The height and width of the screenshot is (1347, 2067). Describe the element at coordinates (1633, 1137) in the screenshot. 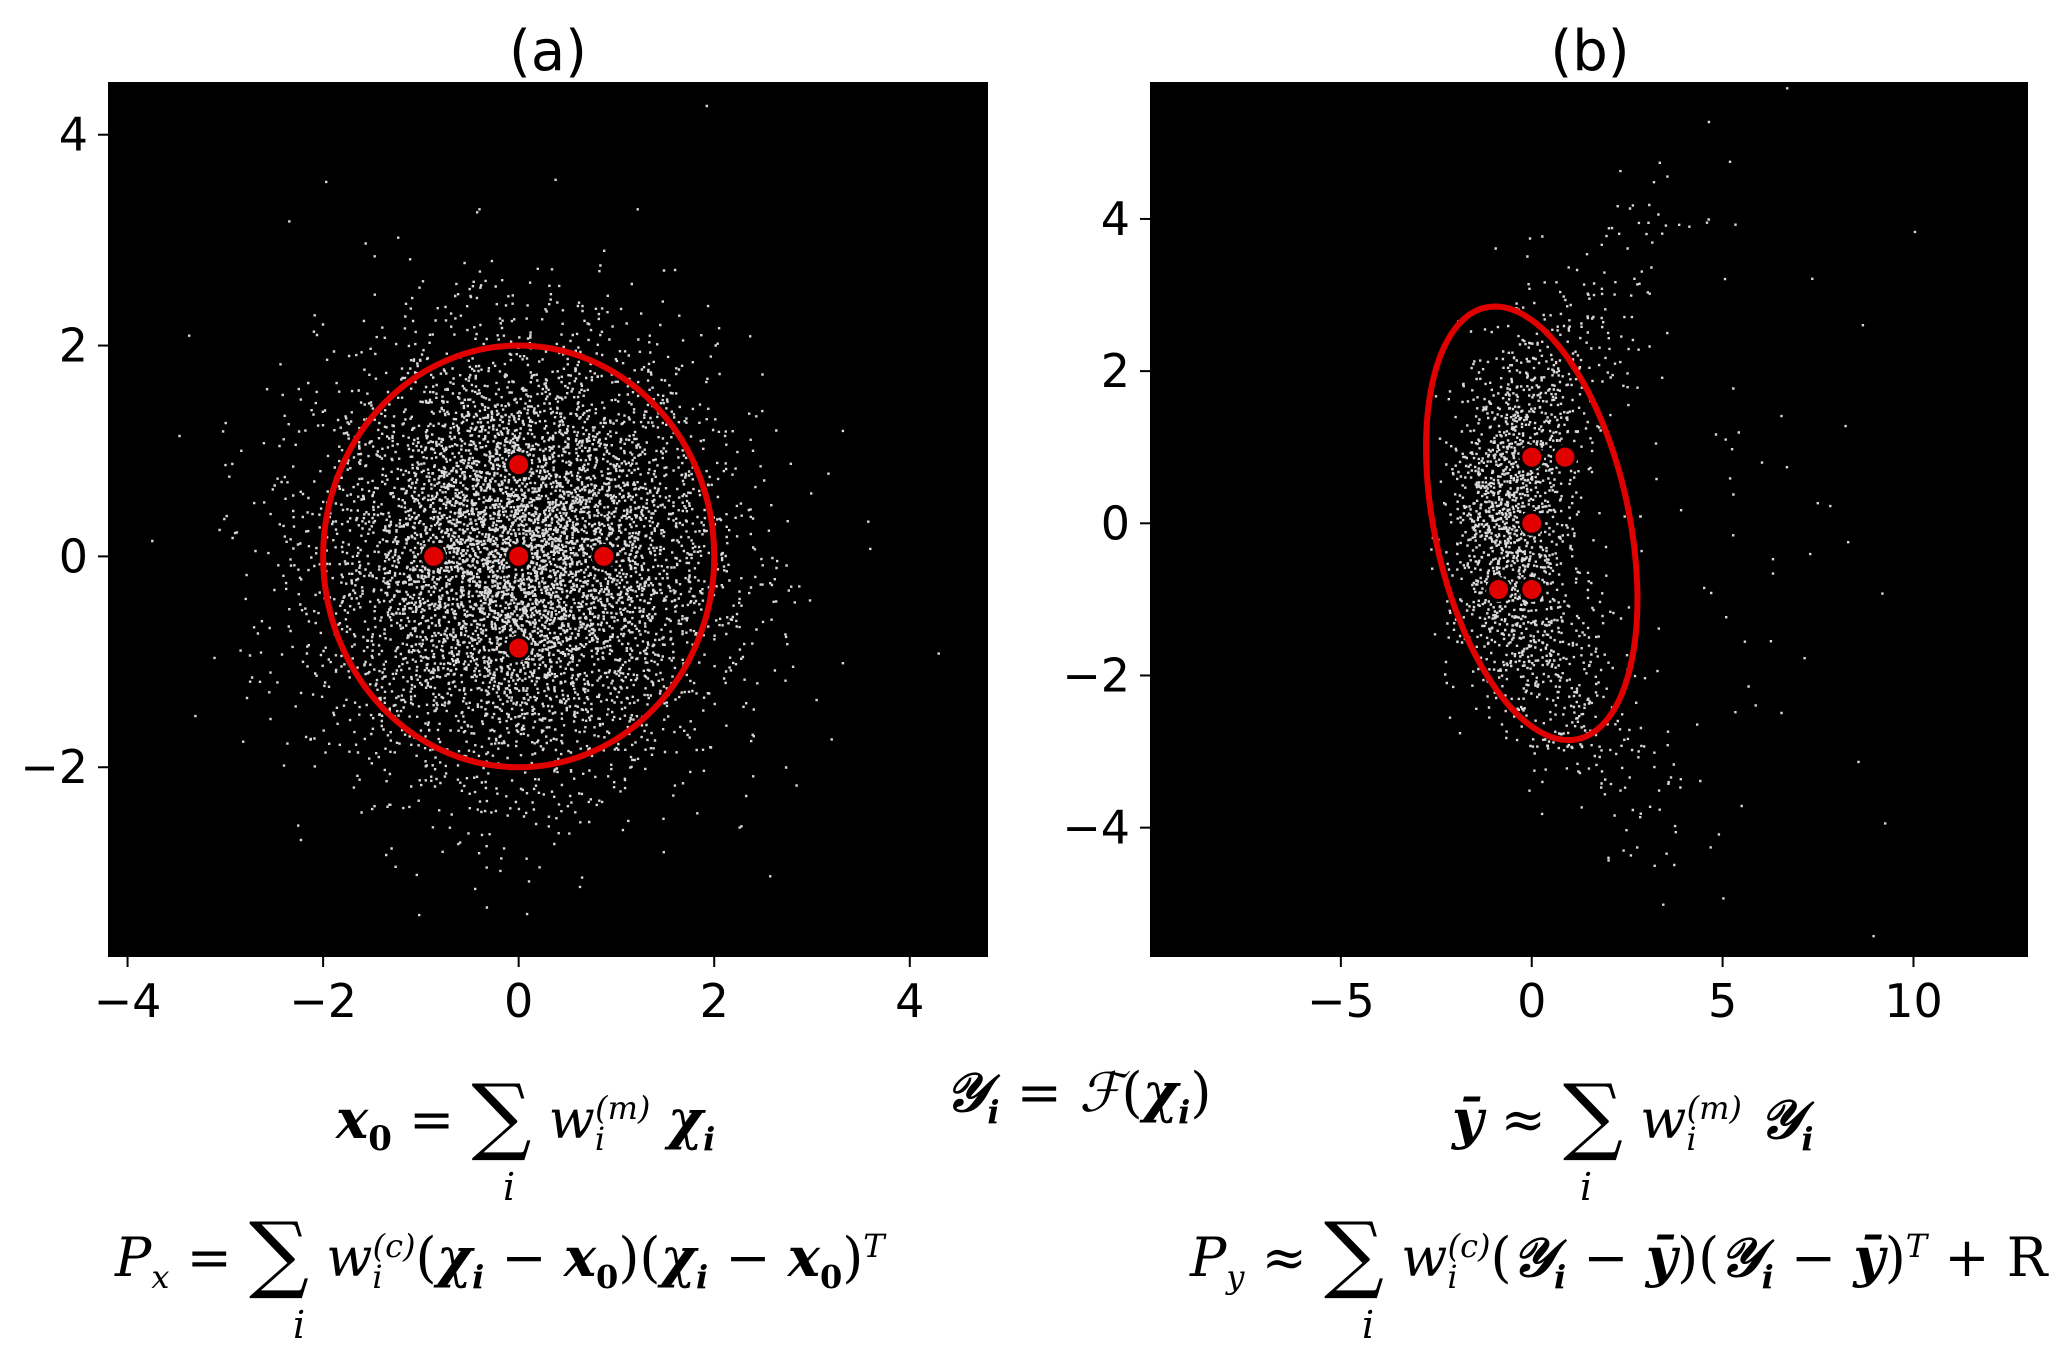

I see `equation-mean-y: ȳ ≈ ∑ wi(m) 𝒴i i` at that location.